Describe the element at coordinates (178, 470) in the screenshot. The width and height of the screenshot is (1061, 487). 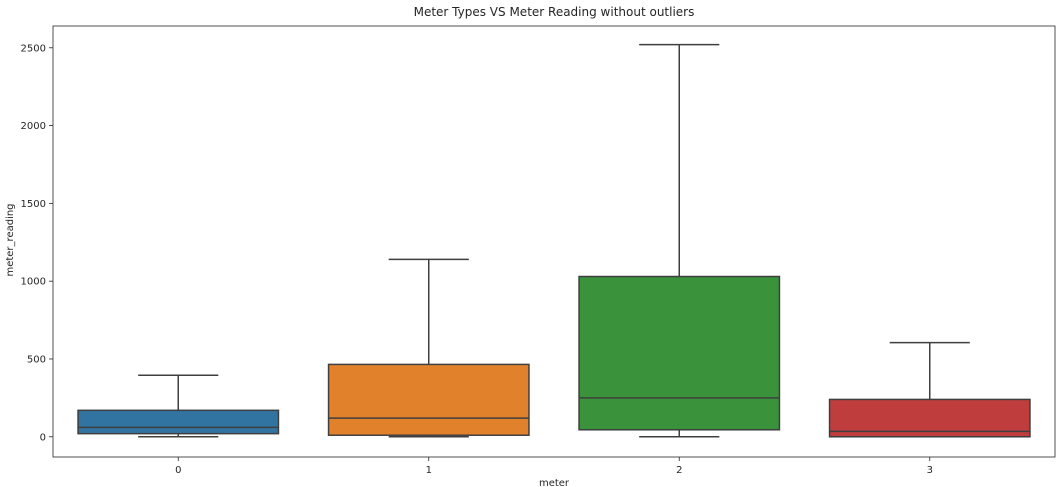
I see `x-tick-label-0: 0` at that location.